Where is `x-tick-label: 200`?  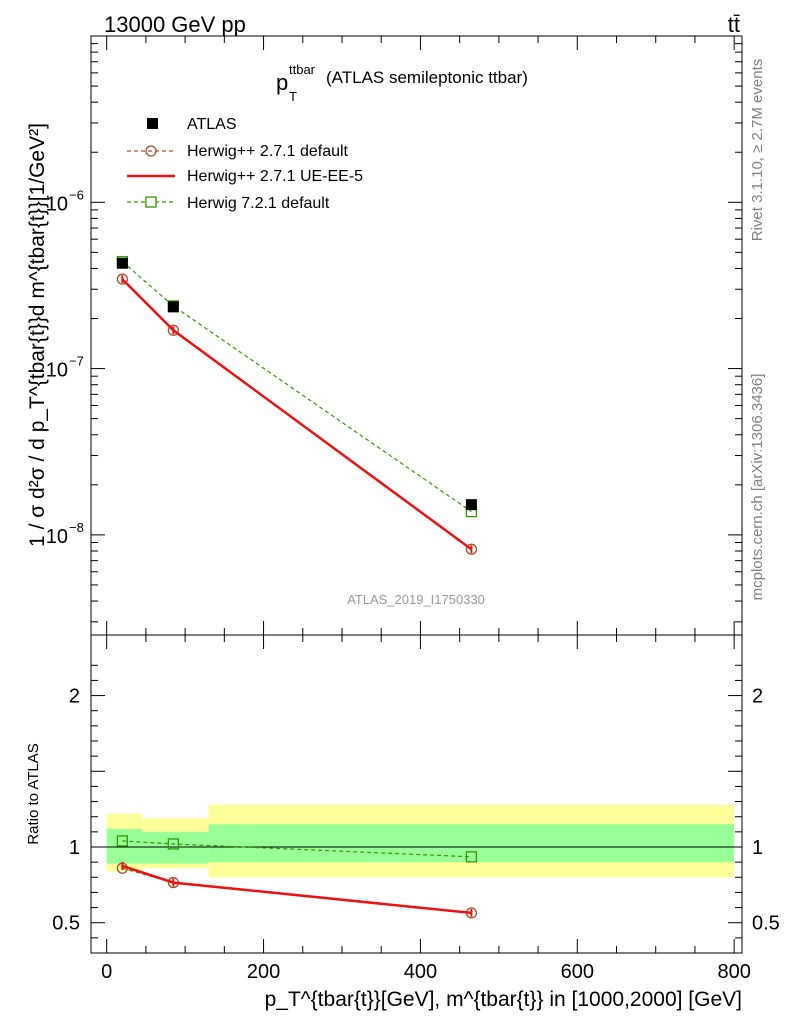 x-tick-label: 200 is located at coordinates (263, 972).